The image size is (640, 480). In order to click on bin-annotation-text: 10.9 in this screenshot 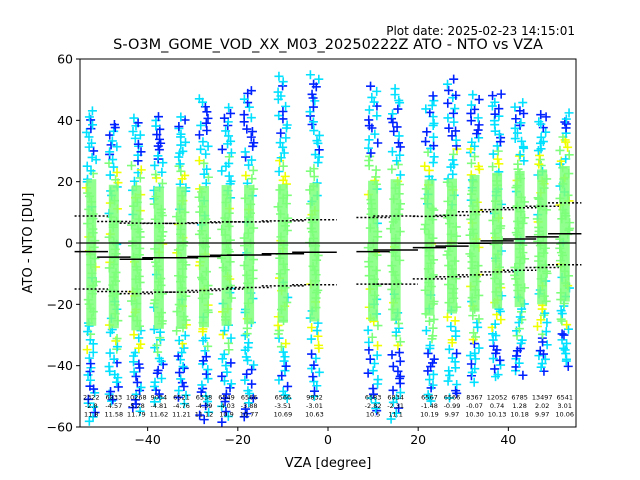, I will do `click(226, 414)`.